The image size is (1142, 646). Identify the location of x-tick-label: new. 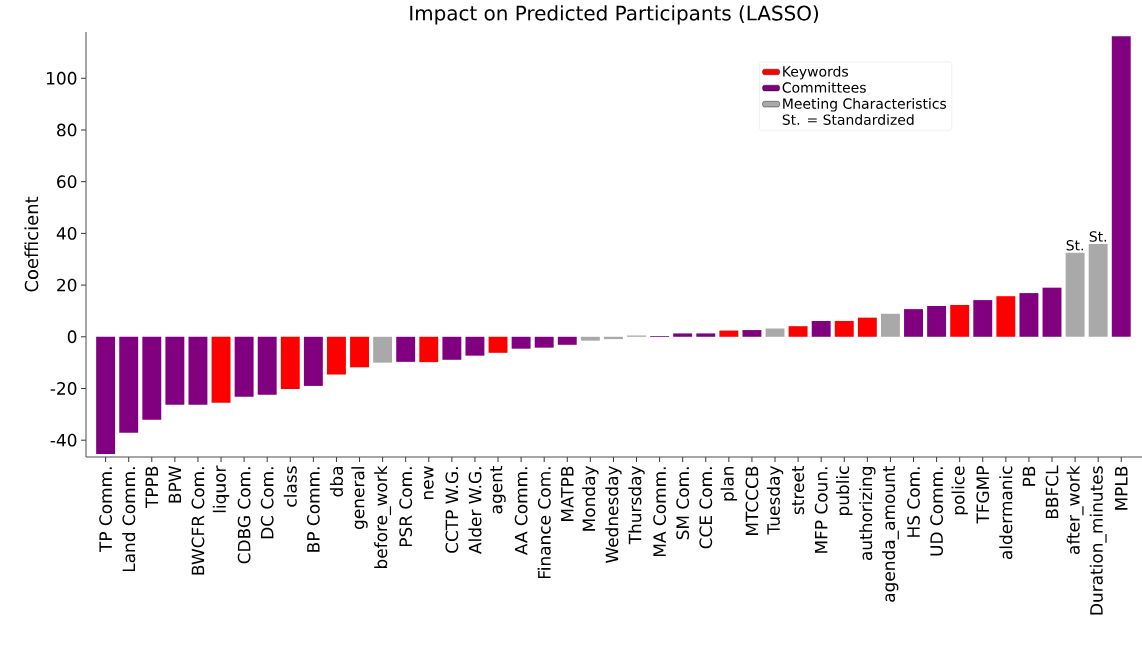
(428, 482).